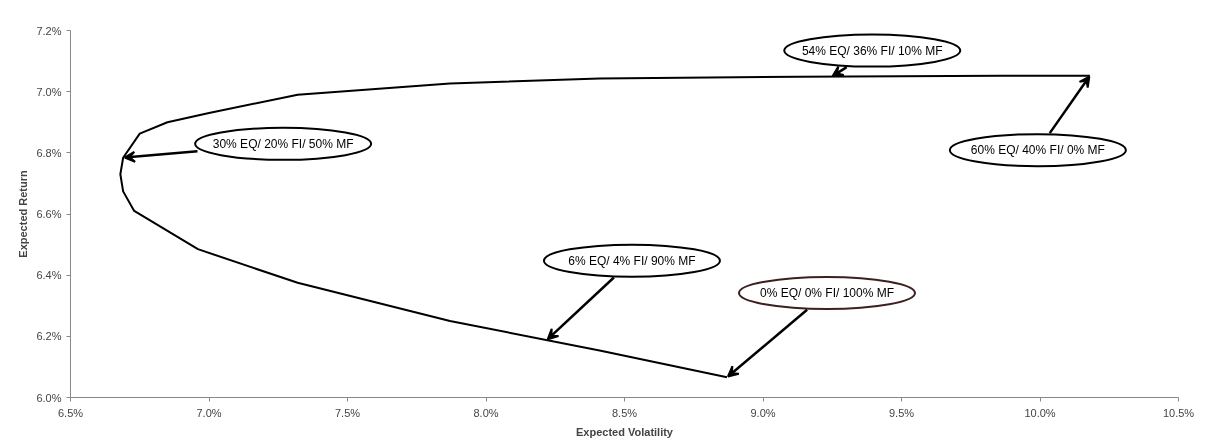 This screenshot has height=440, width=1206. I want to click on x-tick-label: 10.5%, so click(1178, 412).